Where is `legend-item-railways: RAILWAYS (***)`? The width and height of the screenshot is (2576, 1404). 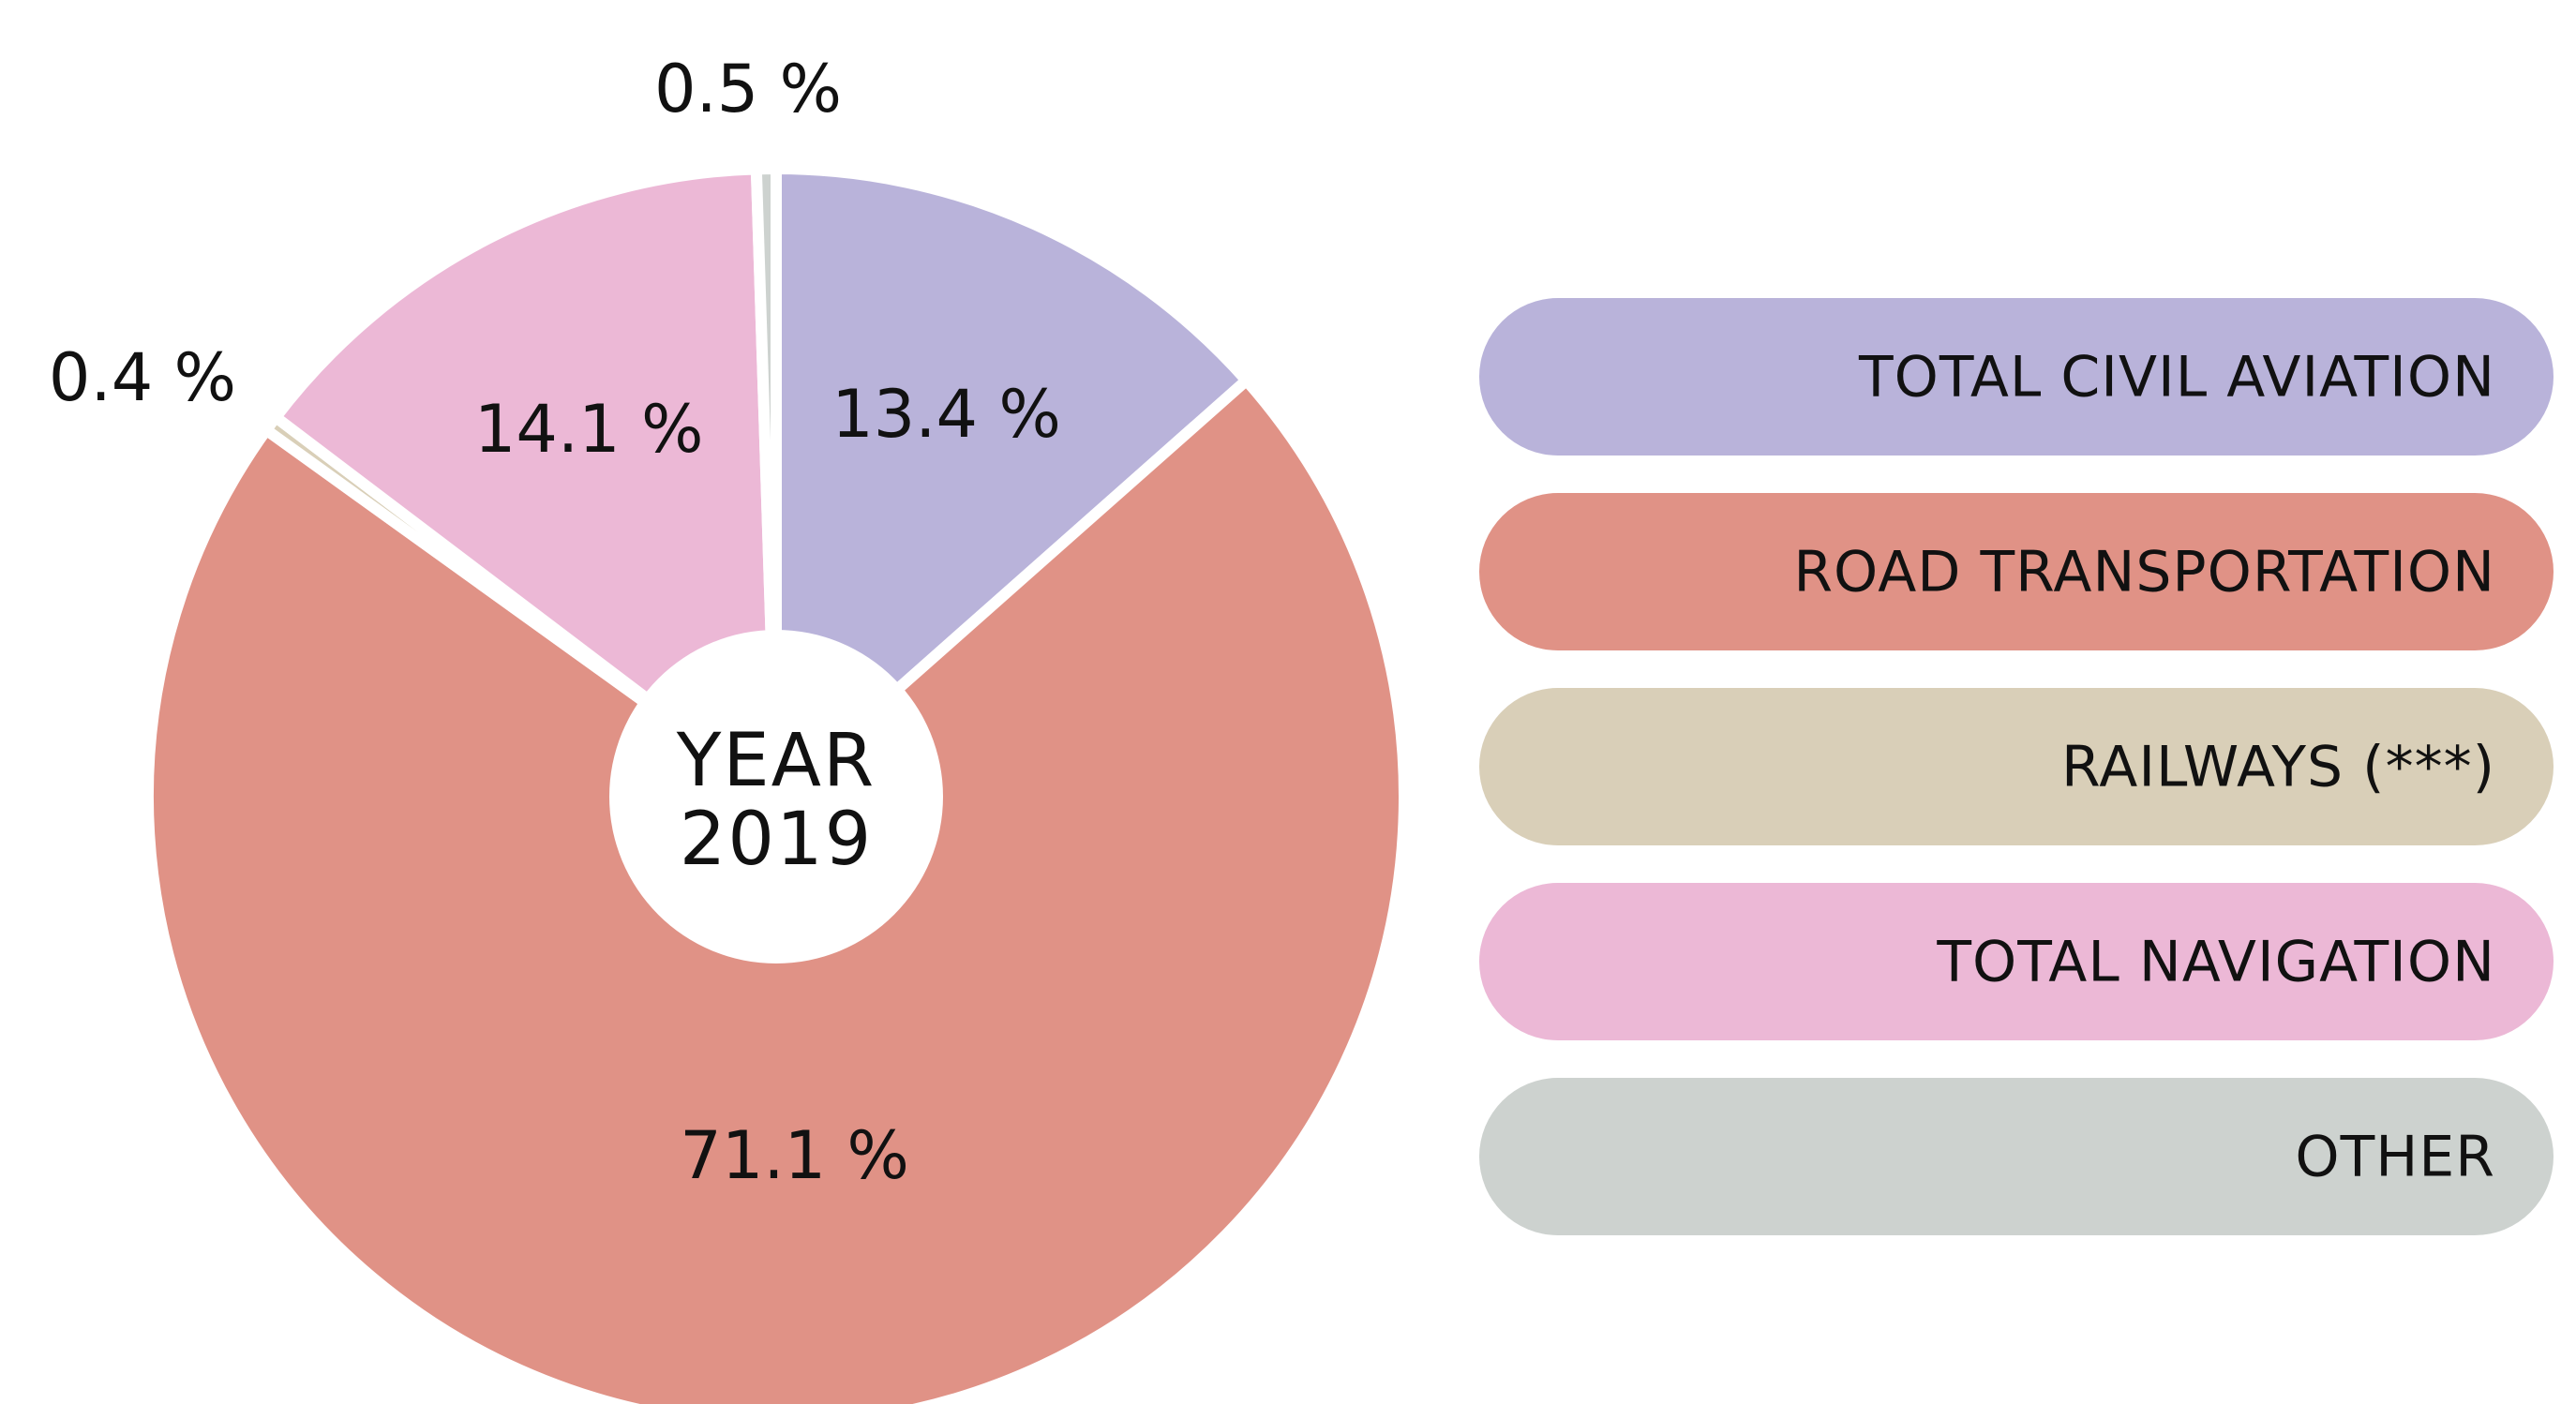
legend-item-railways: RAILWAYS (***) is located at coordinates (2017, 766).